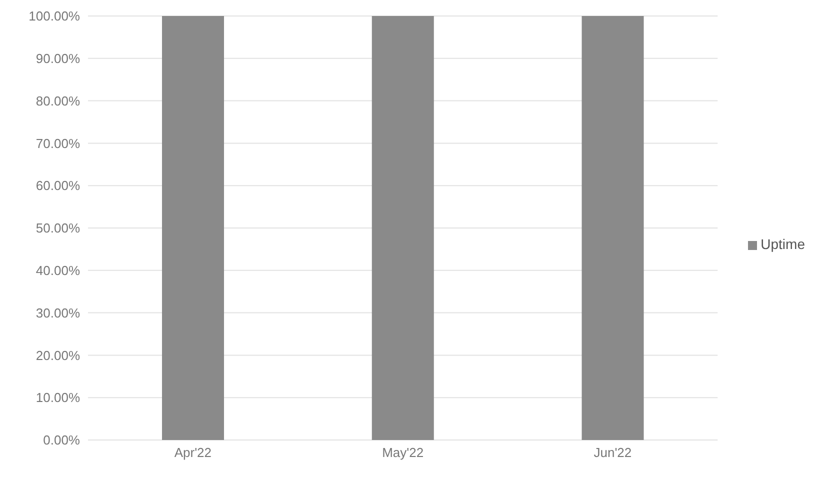 Image resolution: width=833 pixels, height=488 pixels. What do you see at coordinates (403, 452) in the screenshot?
I see `x-tick-label: May'22` at bounding box center [403, 452].